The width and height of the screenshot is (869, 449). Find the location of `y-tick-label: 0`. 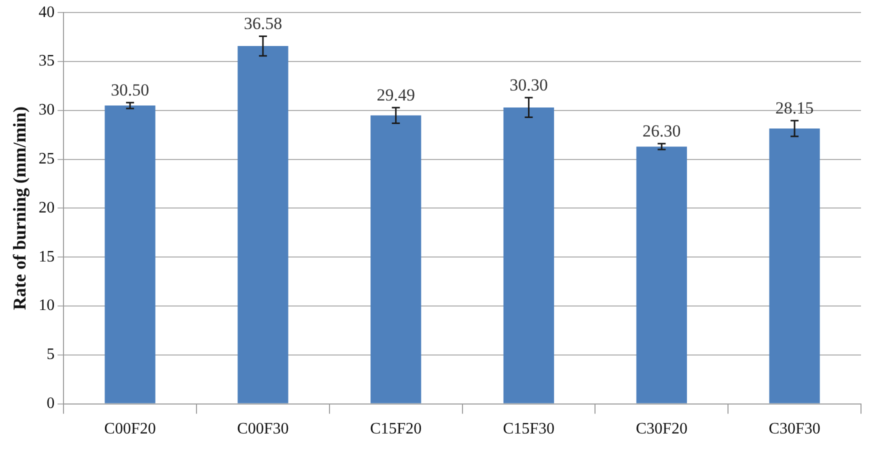

y-tick-label: 0 is located at coordinates (50, 403).